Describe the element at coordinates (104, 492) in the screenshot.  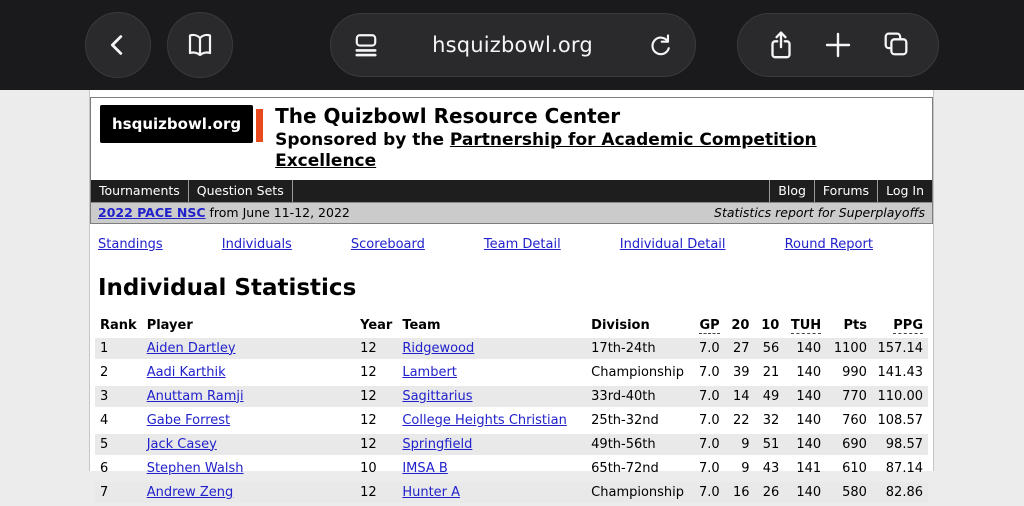
I see `cell-rank: 7` at that location.